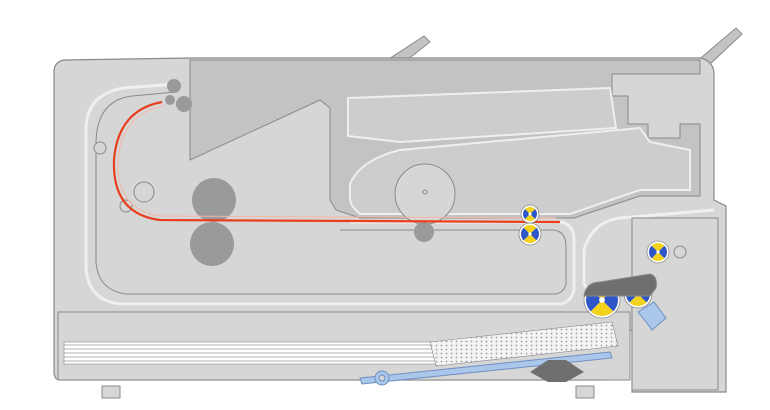  What do you see at coordinates (250, 353) in the screenshot?
I see `paper-stack` at bounding box center [250, 353].